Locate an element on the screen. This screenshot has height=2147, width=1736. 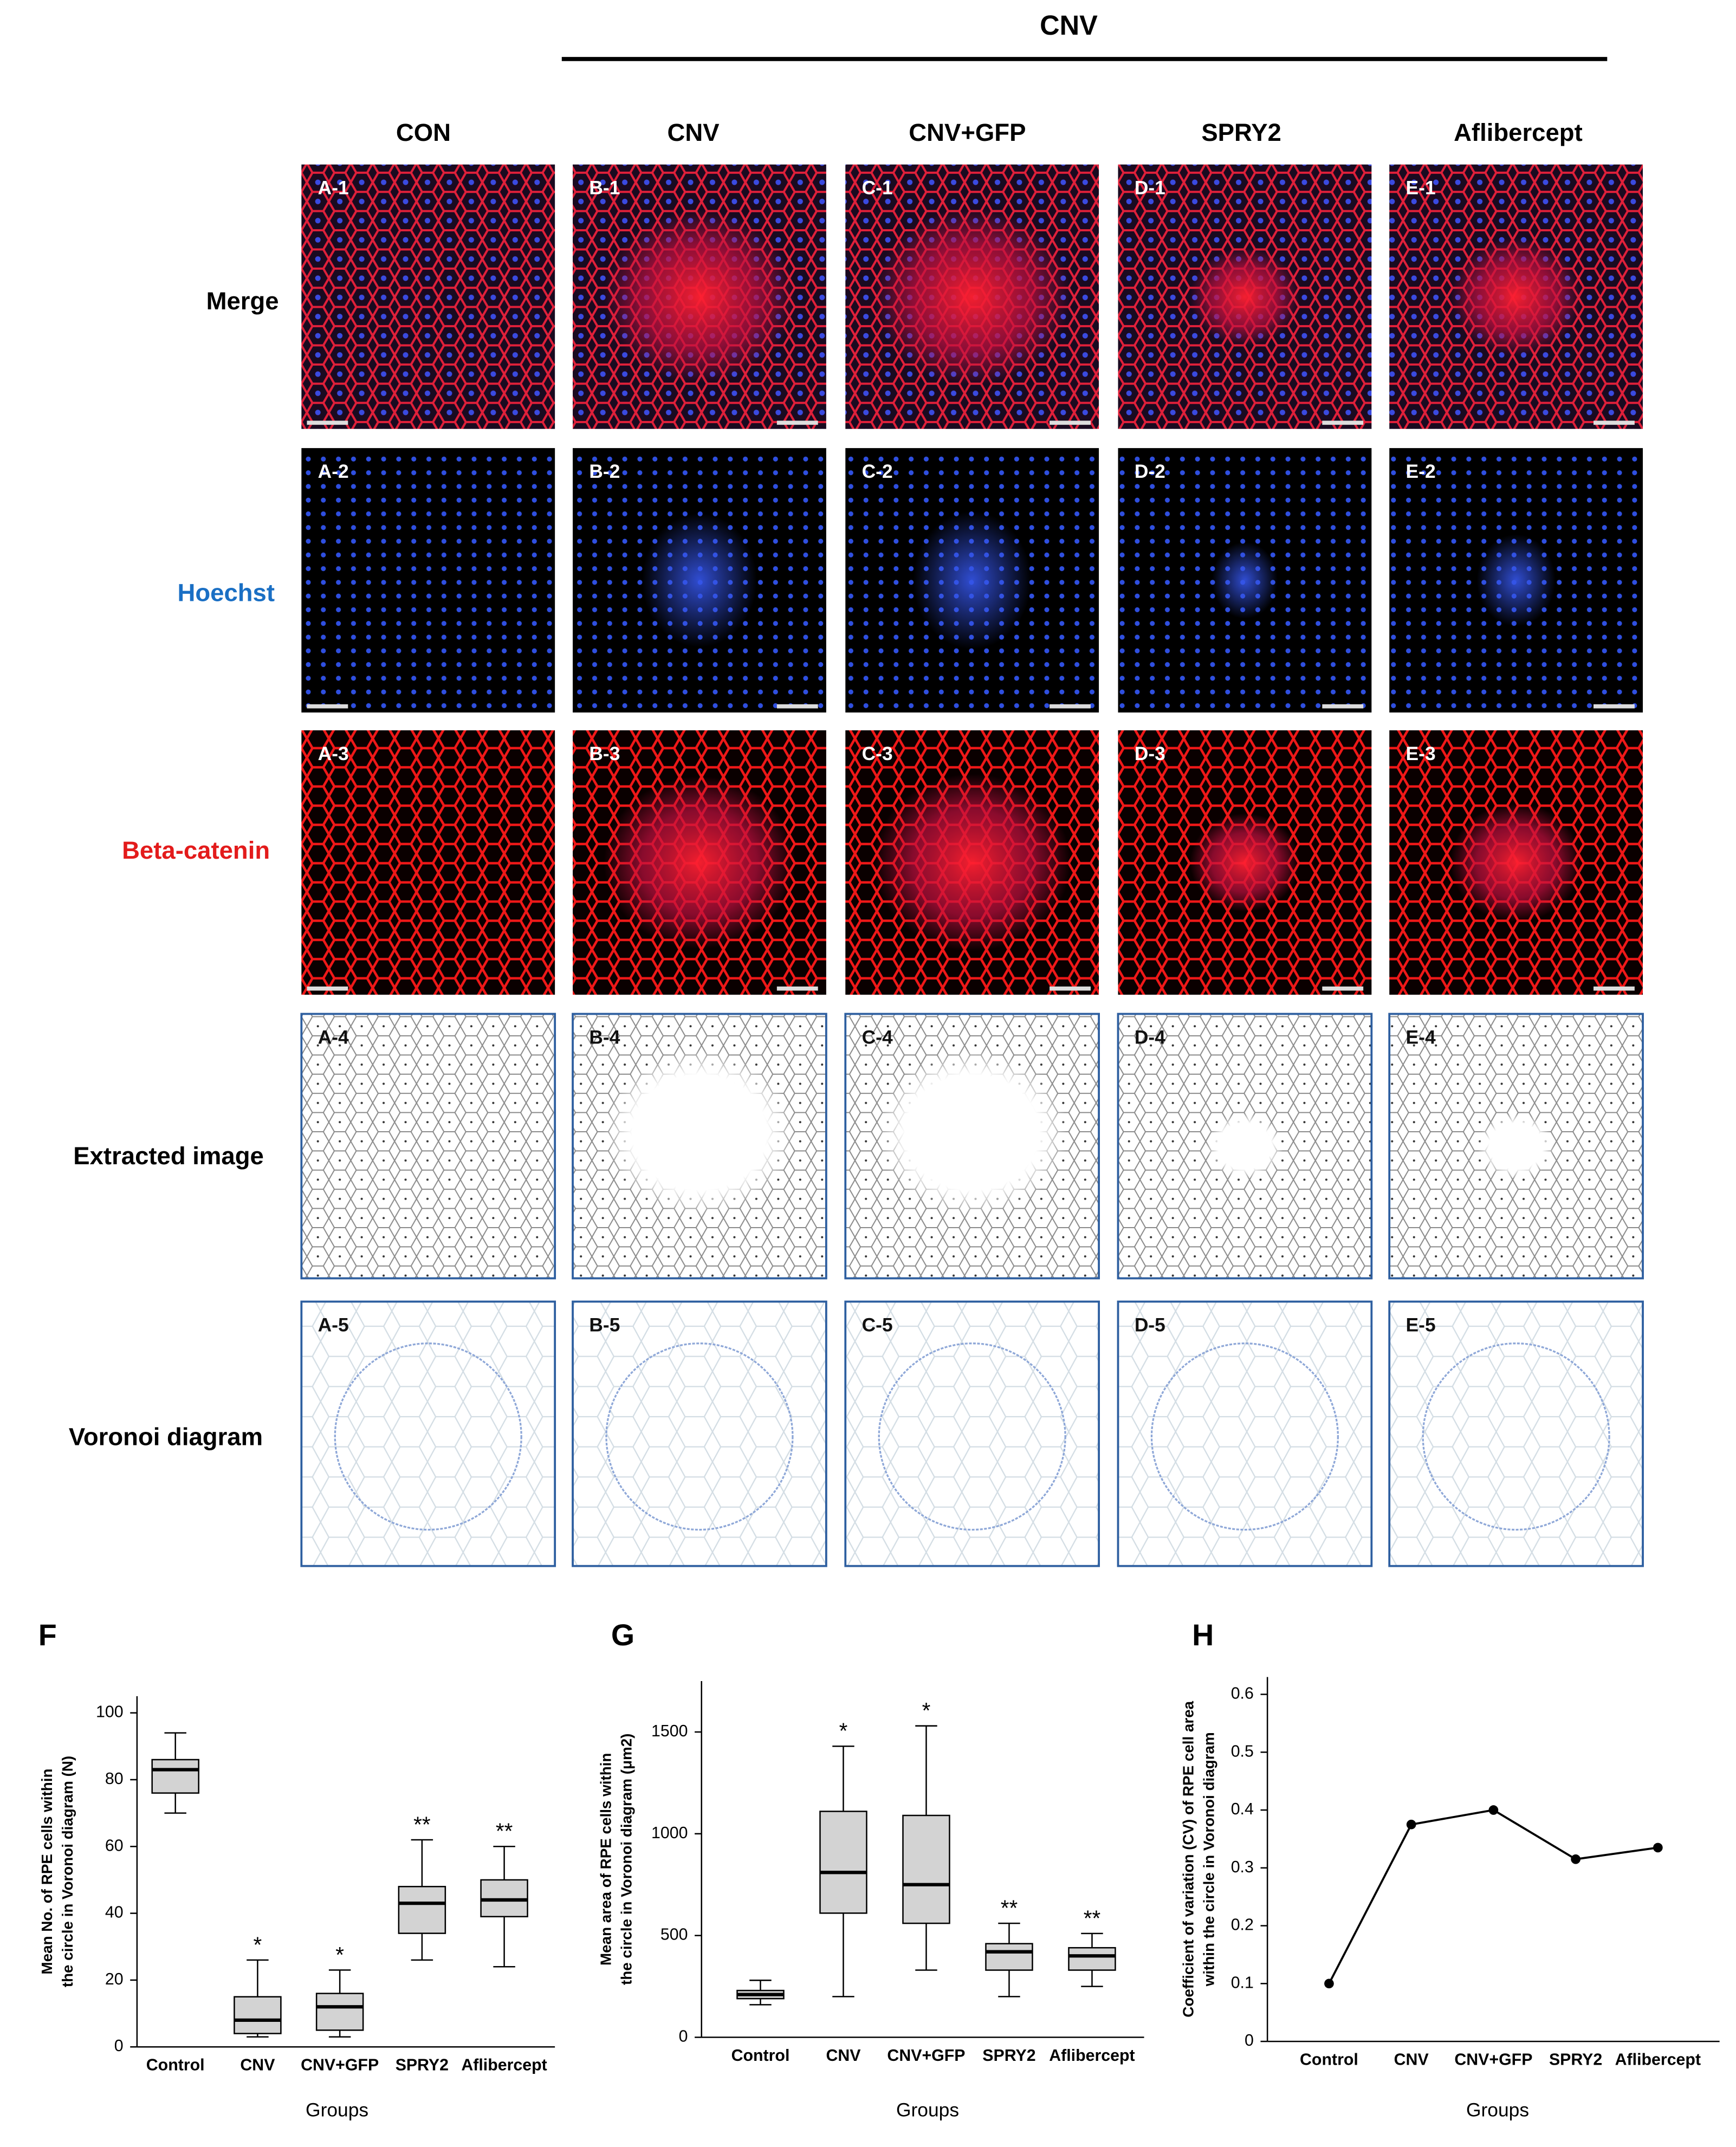
tile-label: E-2 is located at coordinates (1421, 471).